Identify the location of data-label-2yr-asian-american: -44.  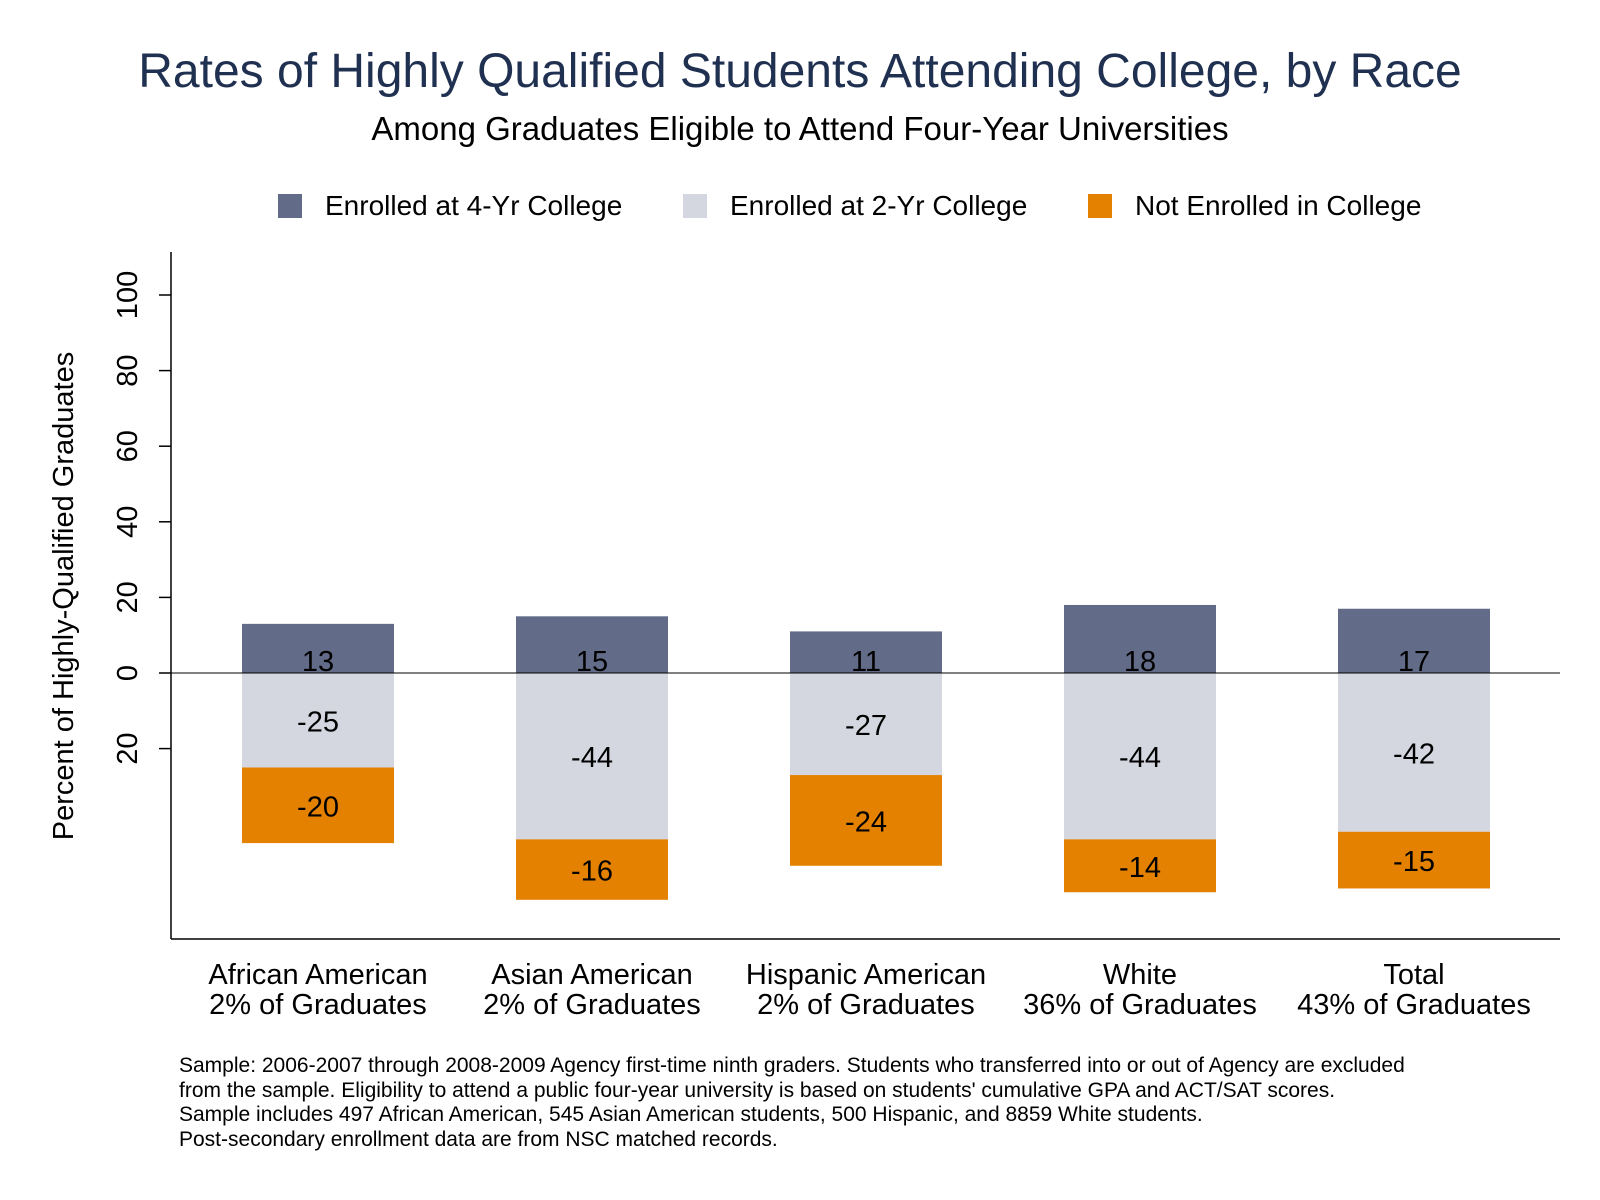
(592, 758).